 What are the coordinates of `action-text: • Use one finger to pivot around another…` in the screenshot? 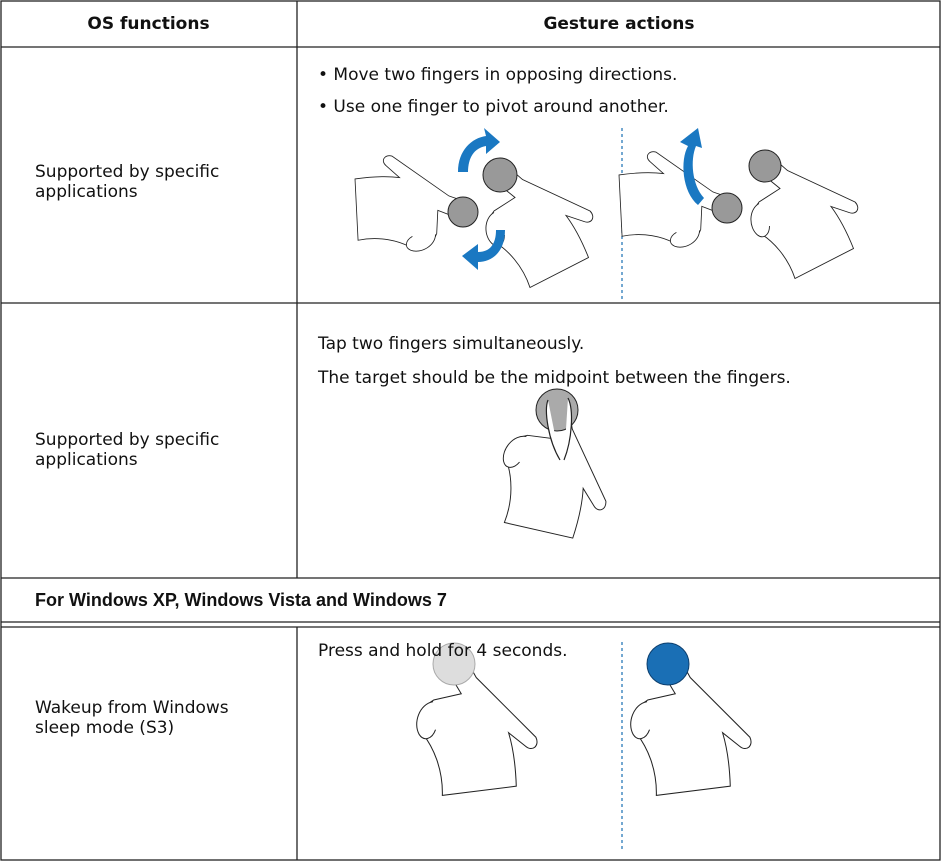 It's located at (493, 107).